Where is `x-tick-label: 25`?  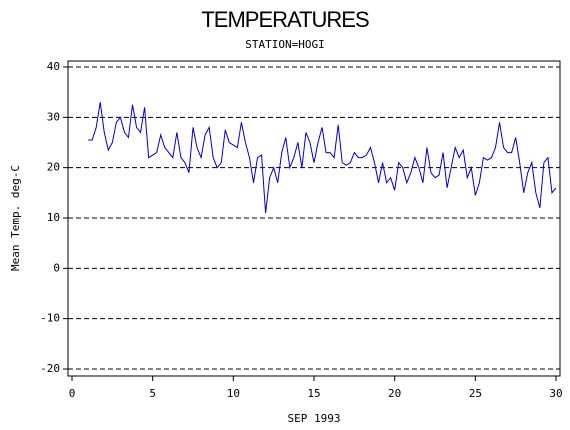
x-tick-label: 25 is located at coordinates (475, 393).